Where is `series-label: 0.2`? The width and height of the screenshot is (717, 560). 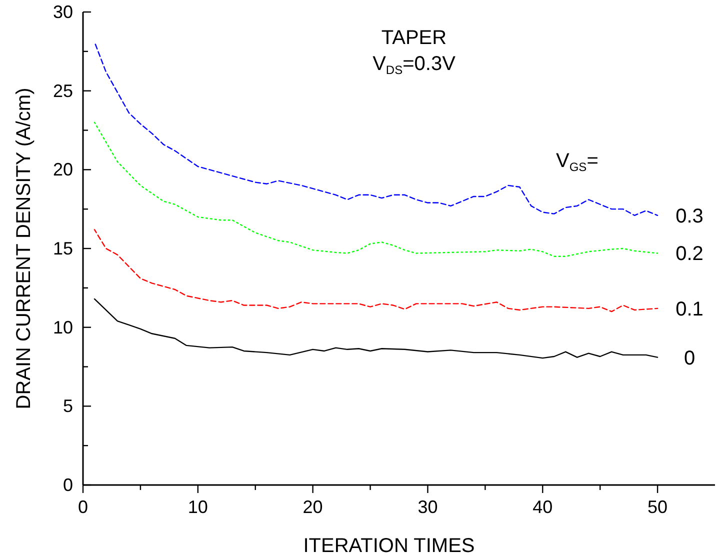
series-label: 0.2 is located at coordinates (690, 254).